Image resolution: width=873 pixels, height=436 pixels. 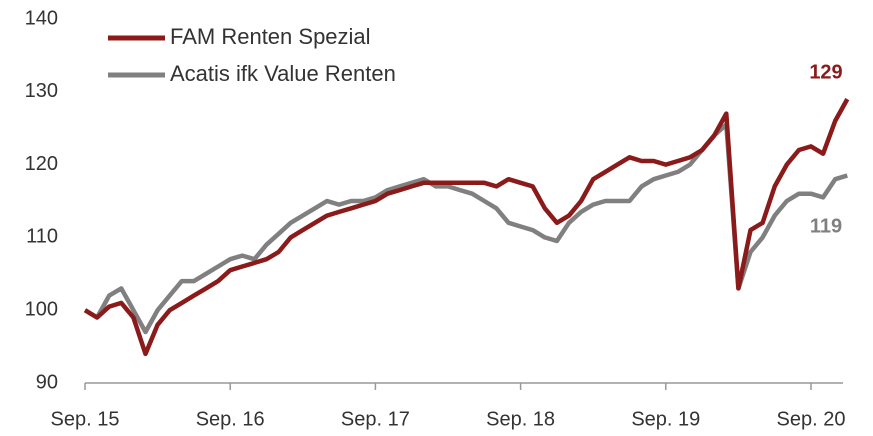 I want to click on y-tick-label: 120, so click(x=41, y=164).